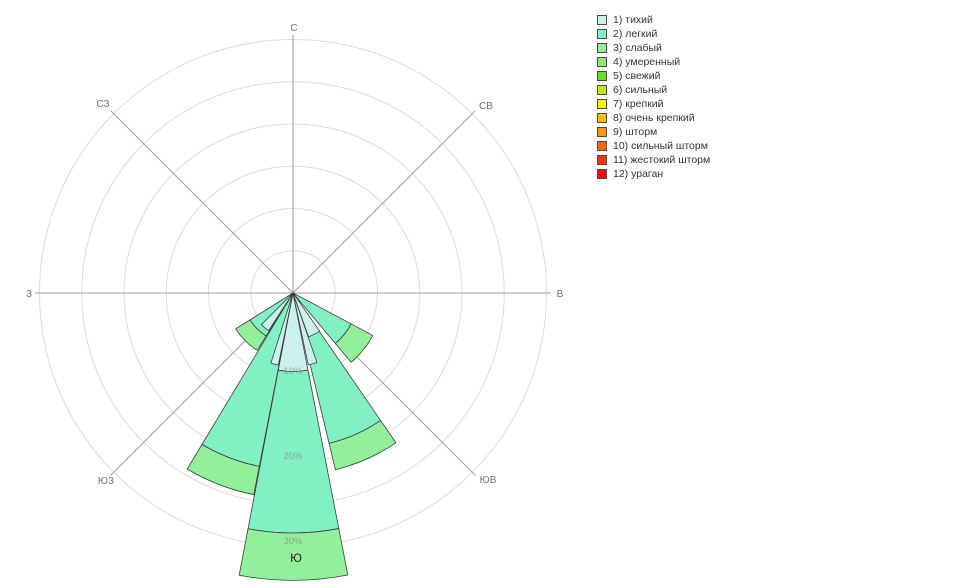 This screenshot has height=588, width=954. What do you see at coordinates (647, 62) in the screenshot?
I see `legend-item-label: 4) умеренный` at bounding box center [647, 62].